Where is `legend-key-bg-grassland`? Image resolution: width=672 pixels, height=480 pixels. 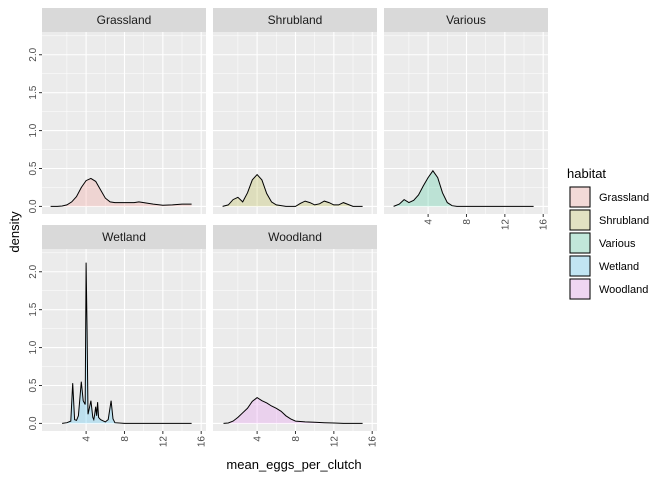
legend-key-bg-grassland is located at coordinates (580, 197).